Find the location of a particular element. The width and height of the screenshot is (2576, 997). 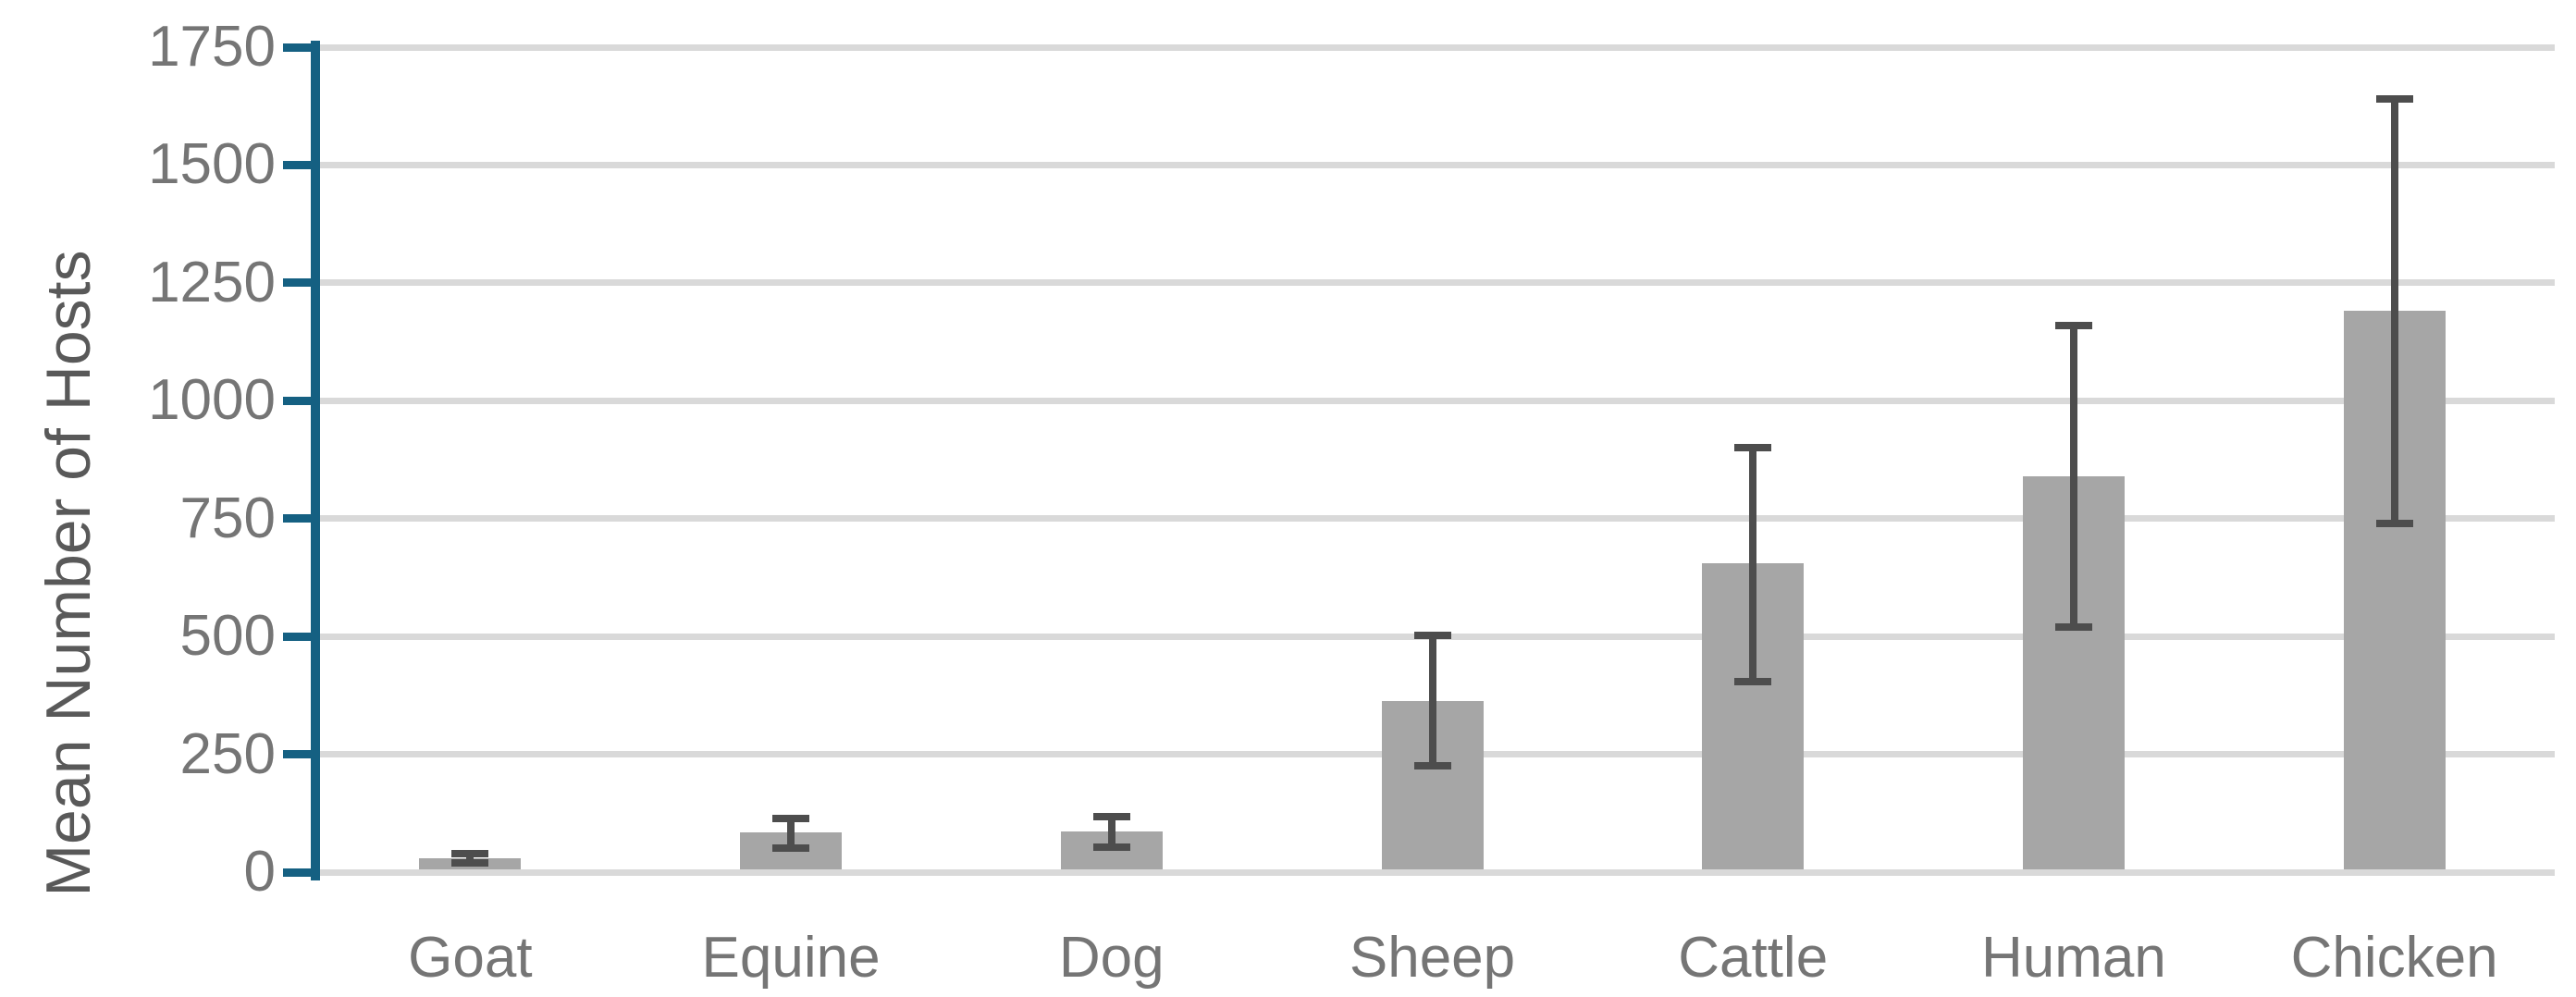

error-bar-cap-bottom-goat is located at coordinates (470, 862).